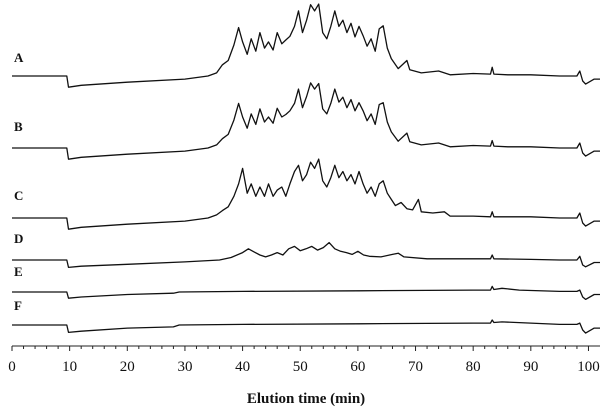 The height and width of the screenshot is (410, 608). Describe the element at coordinates (473, 367) in the screenshot. I see `x-tick-label: 80` at that location.